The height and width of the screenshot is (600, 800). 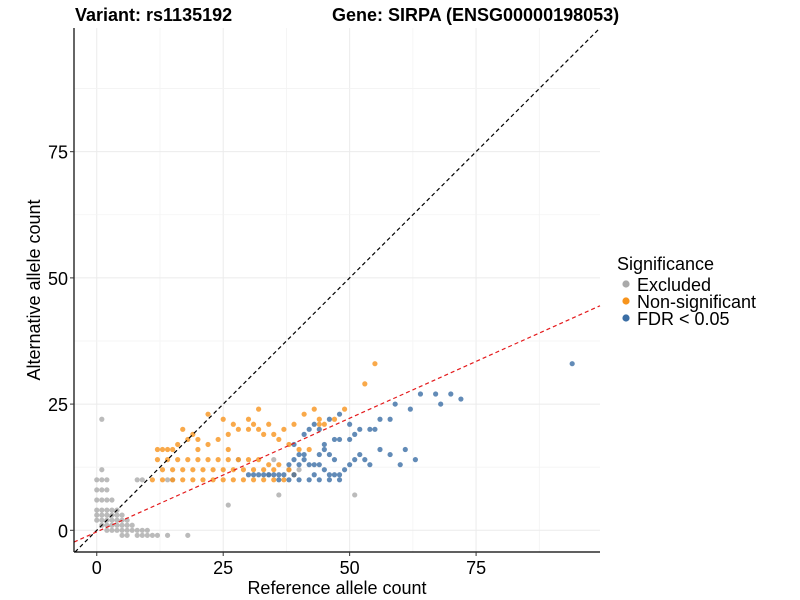 What do you see at coordinates (475, 15) in the screenshot?
I see `title-gene: Gene: SIRPA (ENSG00000198053)` at bounding box center [475, 15].